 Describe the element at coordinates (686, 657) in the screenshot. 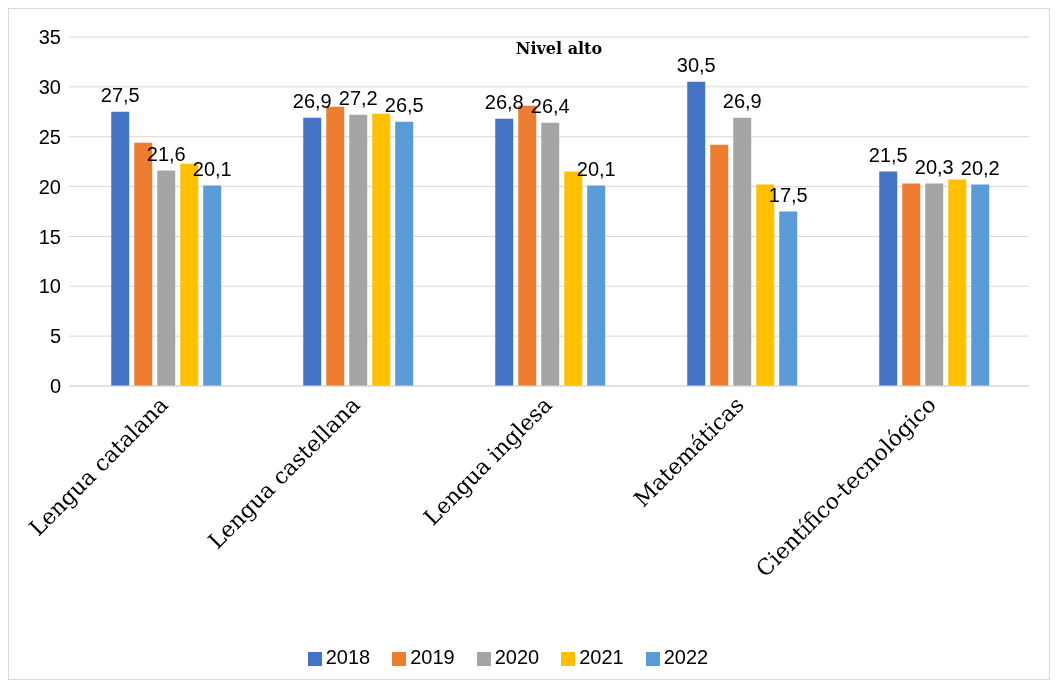

I see `legend-label: 2022` at that location.